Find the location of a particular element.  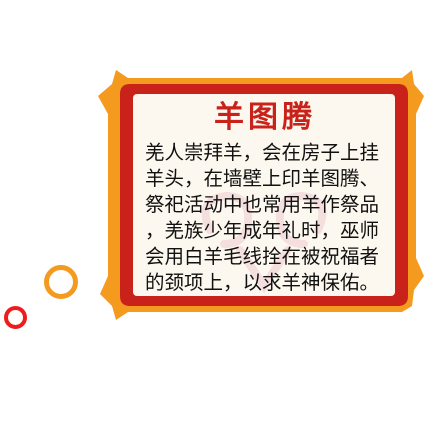

card-body-line: 祭祀活动中也常用羊作祭品 is located at coordinates (262, 204).